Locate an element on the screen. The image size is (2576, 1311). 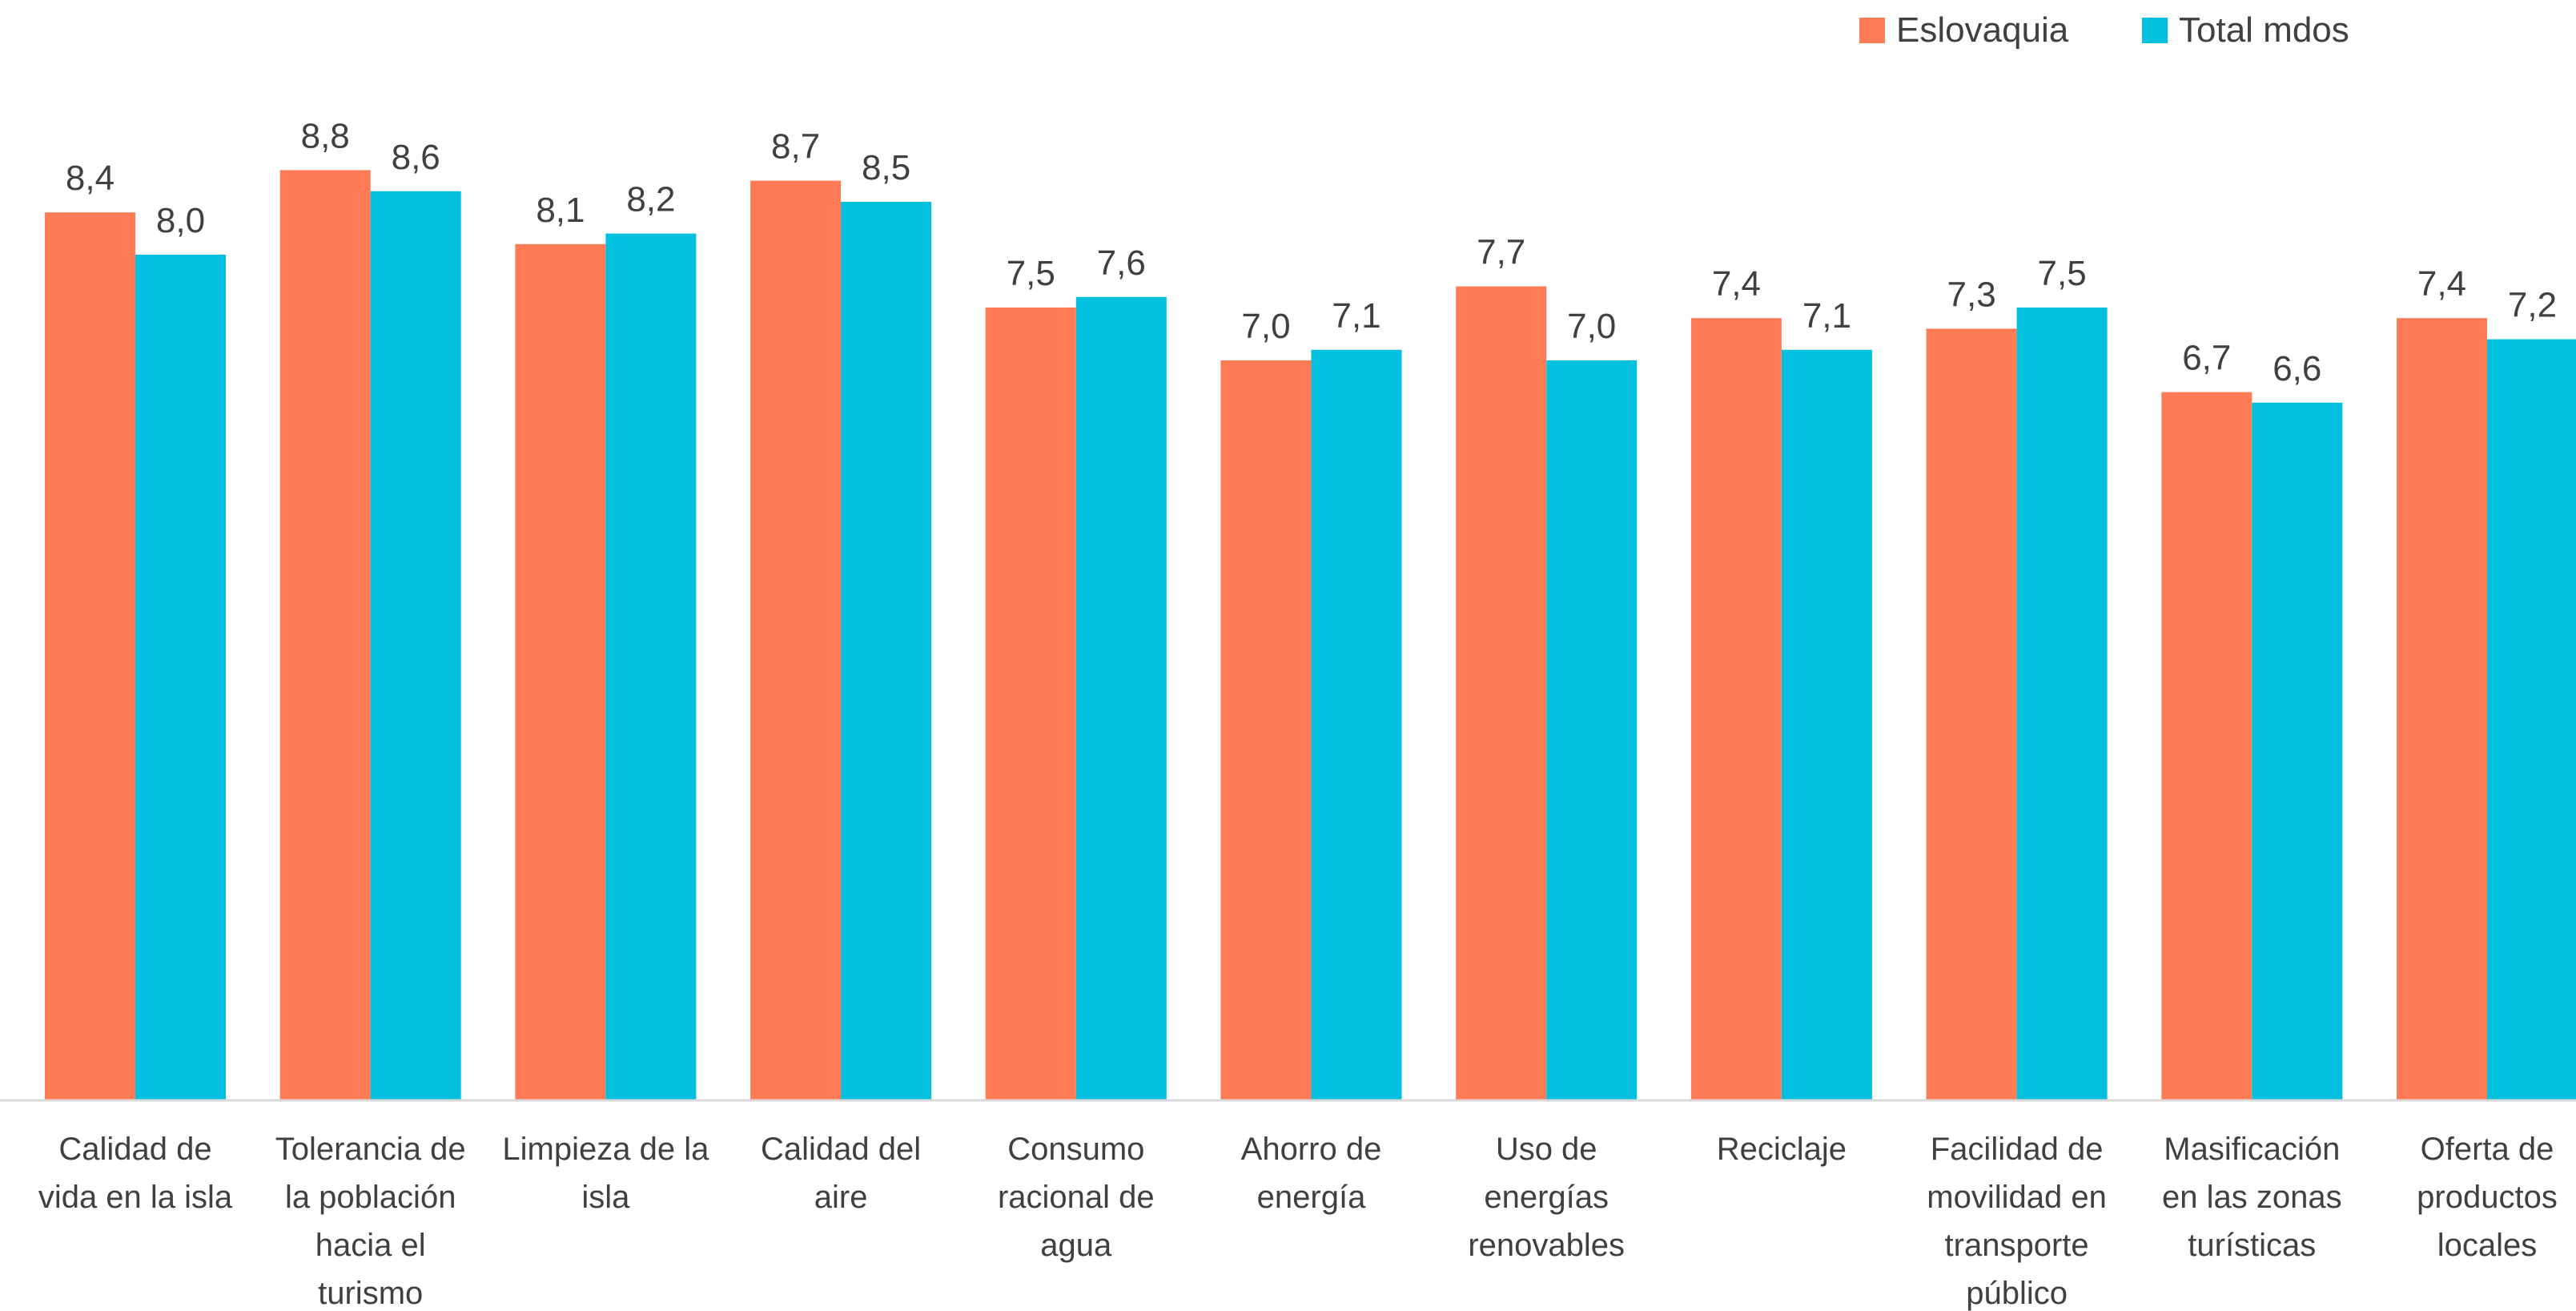
category-label-3: Limpieza de la isla is located at coordinates (605, 1173).